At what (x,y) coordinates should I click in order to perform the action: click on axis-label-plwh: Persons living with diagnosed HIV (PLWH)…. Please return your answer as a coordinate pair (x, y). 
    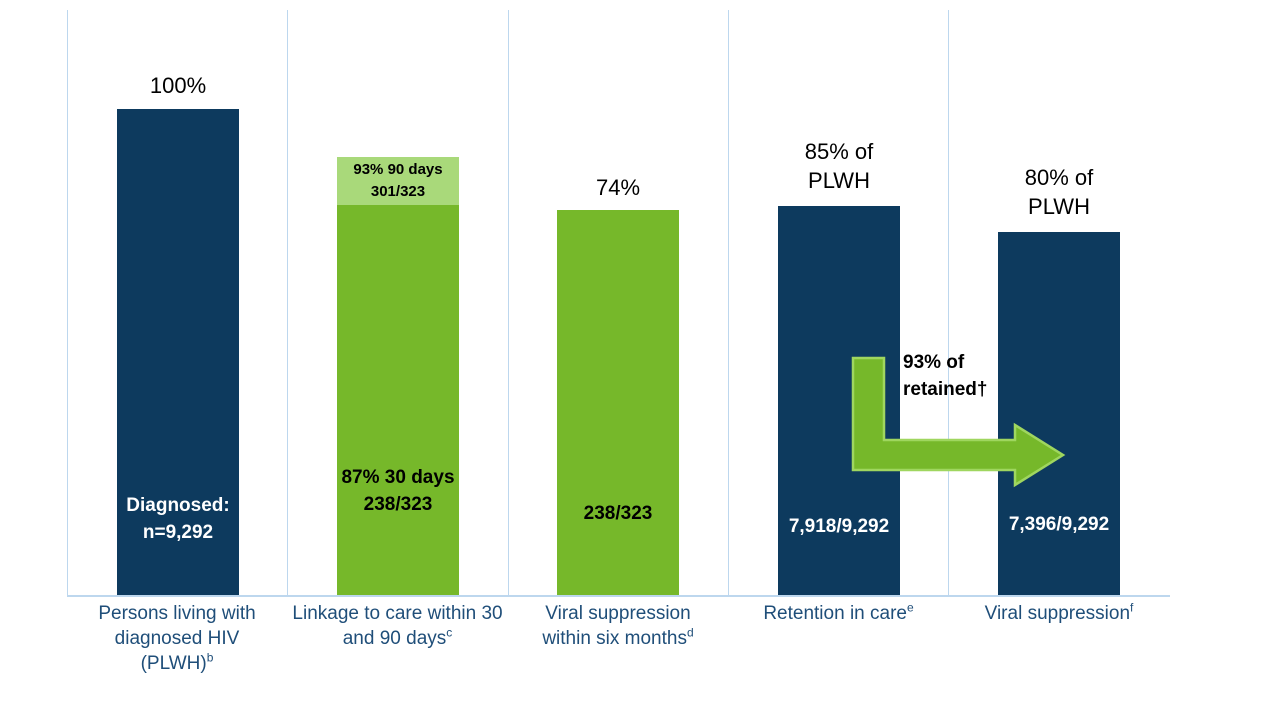
    Looking at the image, I should click on (177, 638).